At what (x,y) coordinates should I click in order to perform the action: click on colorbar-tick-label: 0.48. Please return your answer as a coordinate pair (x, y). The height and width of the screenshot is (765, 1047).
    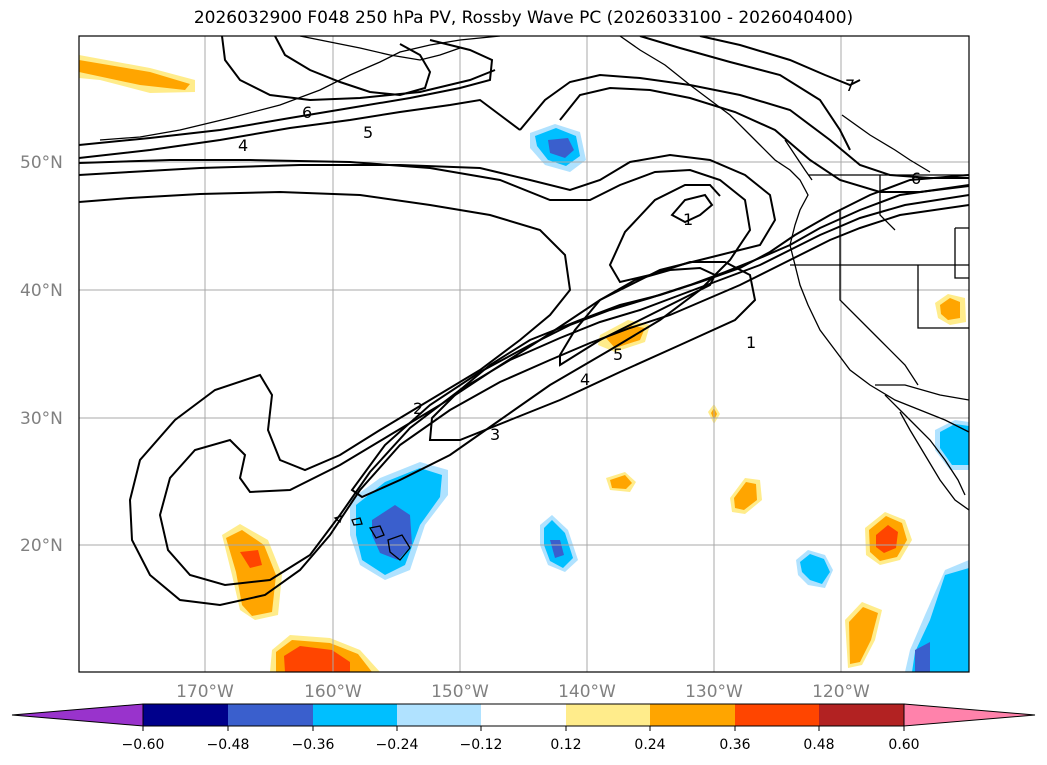
    Looking at the image, I should click on (818, 745).